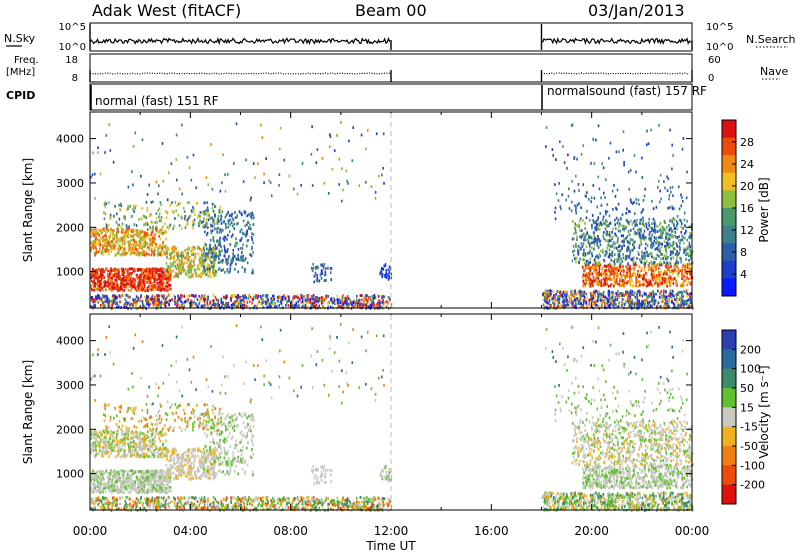  What do you see at coordinates (152, 223) in the screenshot?
I see `power-cell-1908` at bounding box center [152, 223].